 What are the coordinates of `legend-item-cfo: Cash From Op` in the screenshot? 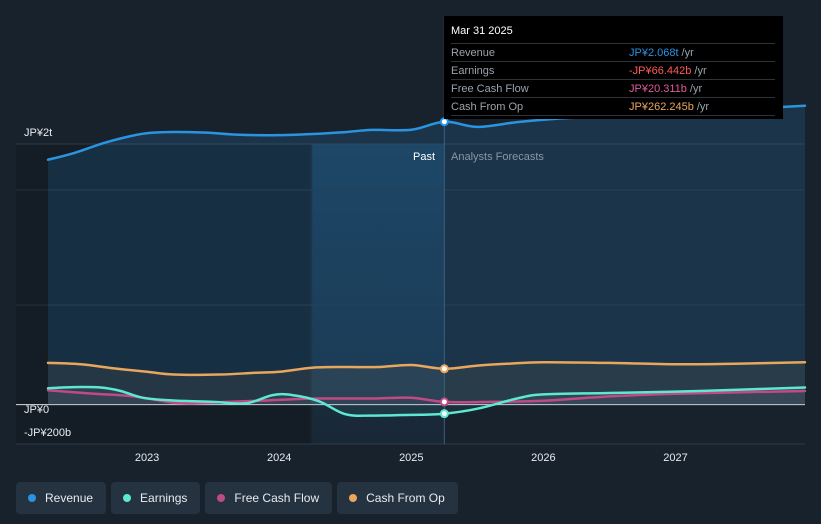 It's located at (397, 498).